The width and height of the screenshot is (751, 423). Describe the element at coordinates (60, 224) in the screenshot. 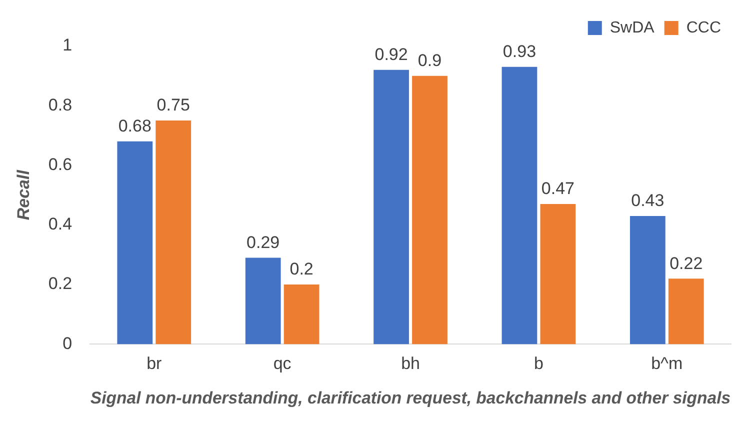

I see `y-tick-label: 0.4` at that location.